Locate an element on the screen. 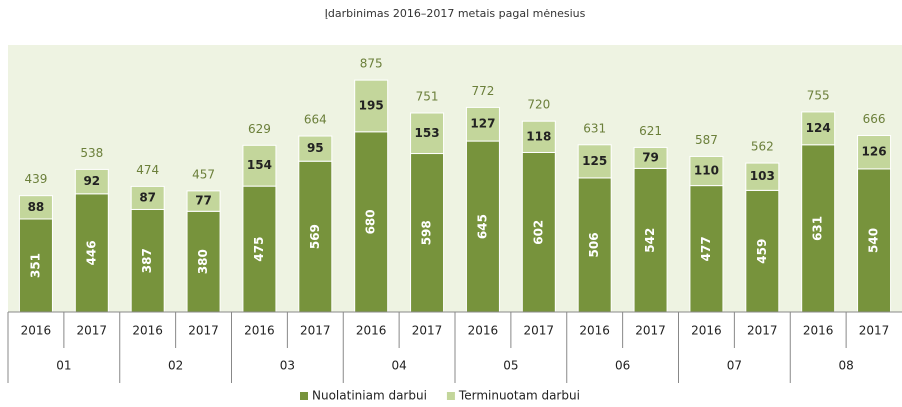  value-label: 680 is located at coordinates (371, 221).